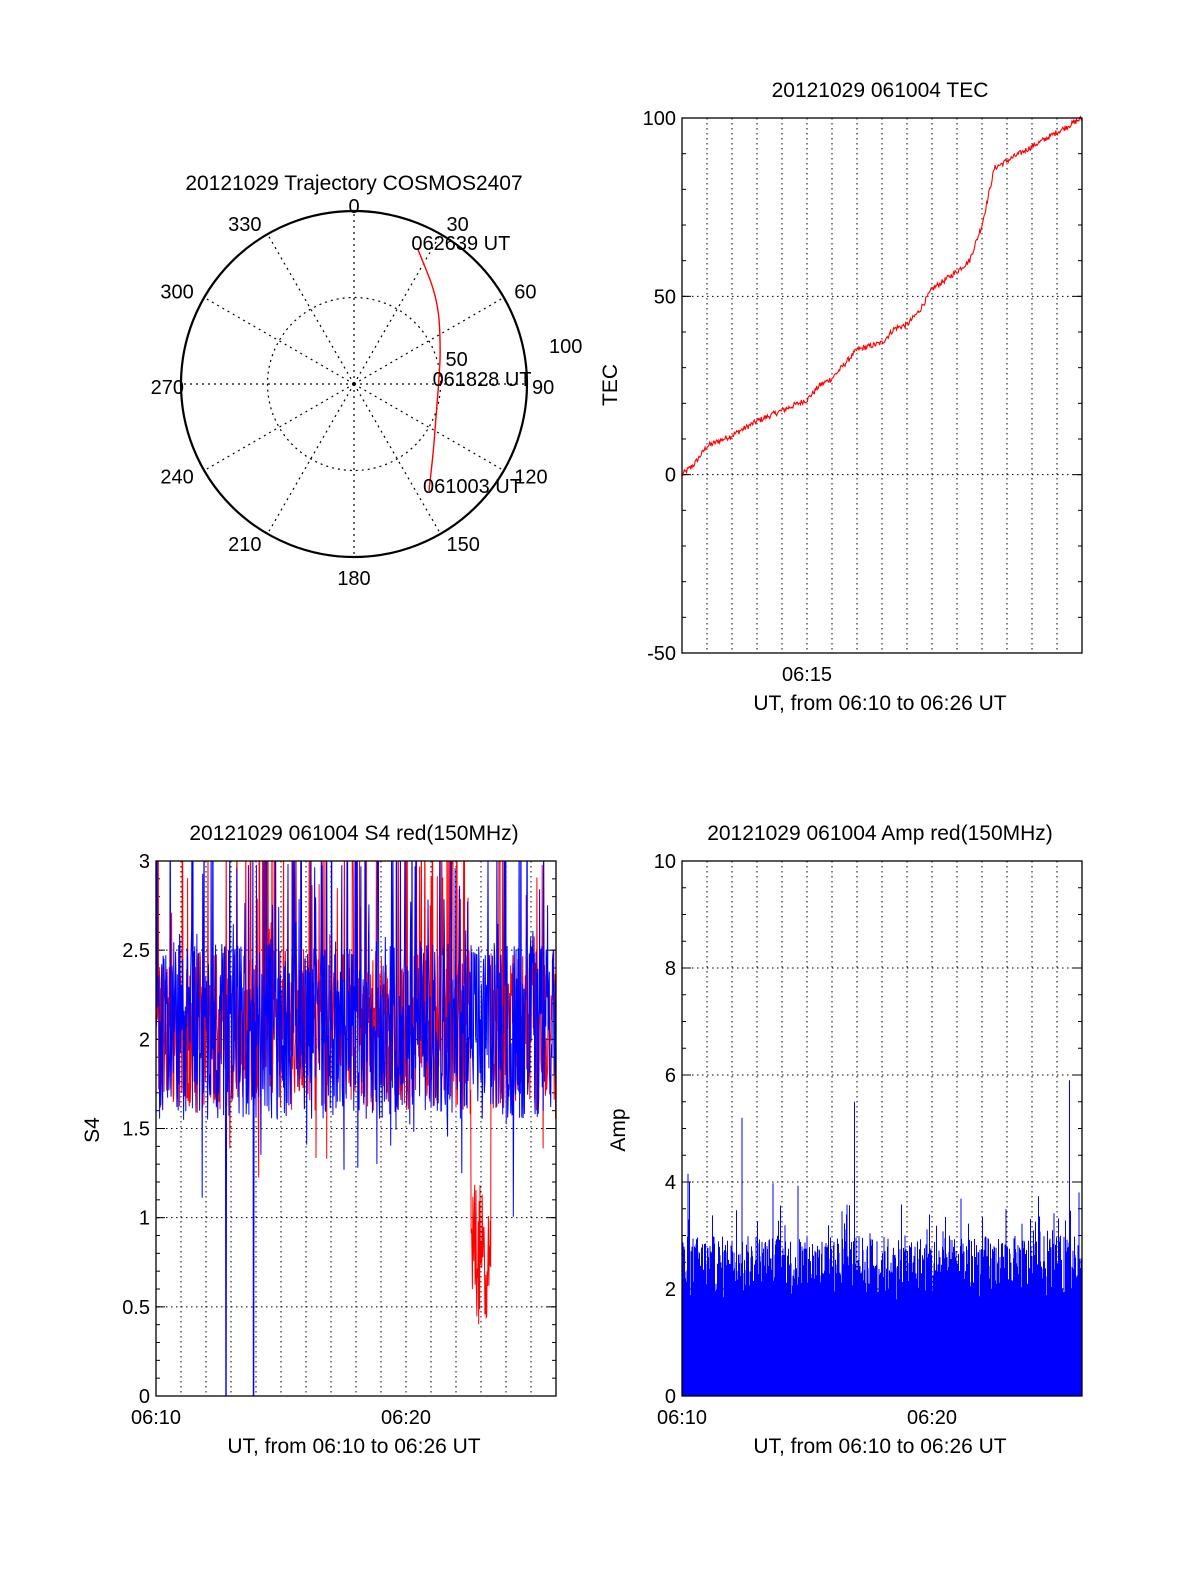 The height and width of the screenshot is (1575, 1200). I want to click on polar-angle-labels: 0 30 60 90 120 150 180 210 240 270 300 330, so click(353, 393).